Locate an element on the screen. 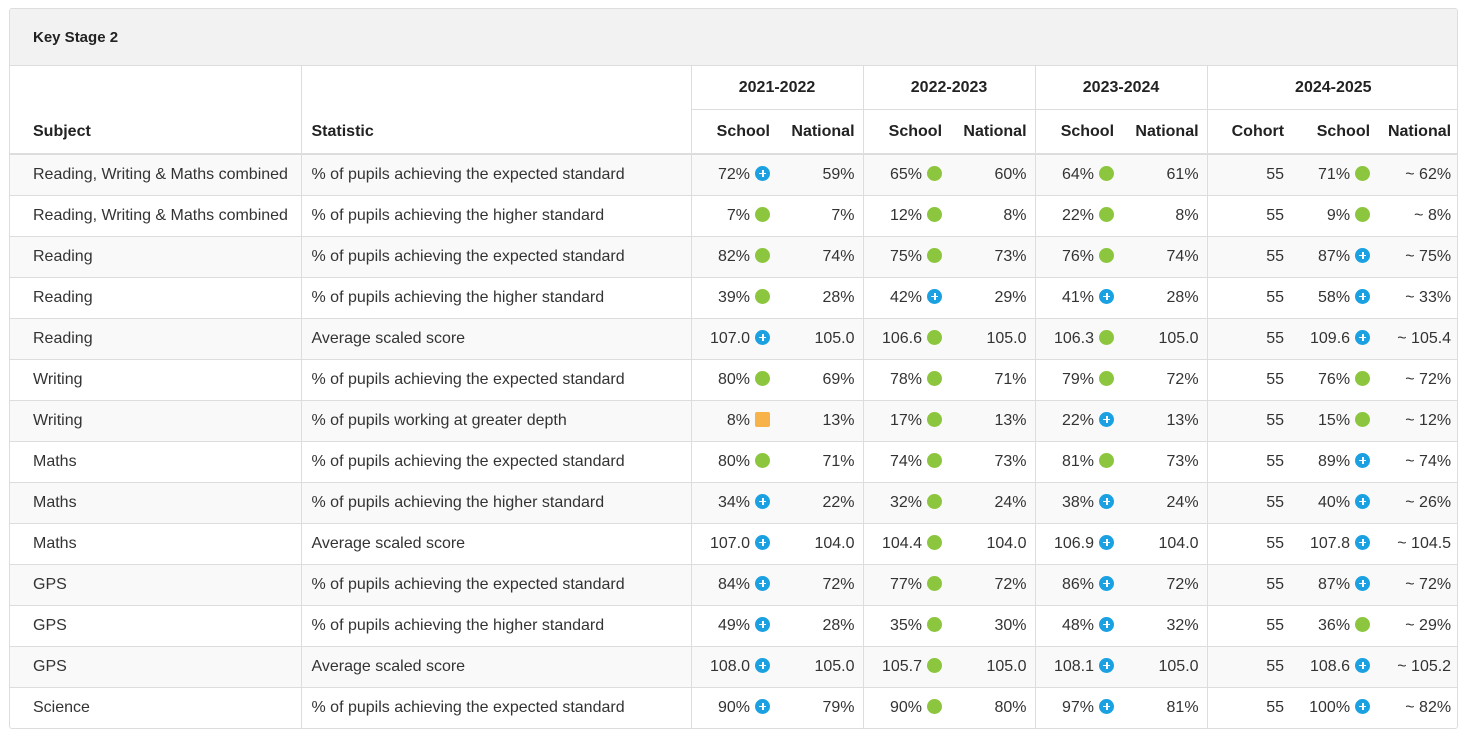 The image size is (1480, 746). subject-cell: Writing is located at coordinates (155, 420).